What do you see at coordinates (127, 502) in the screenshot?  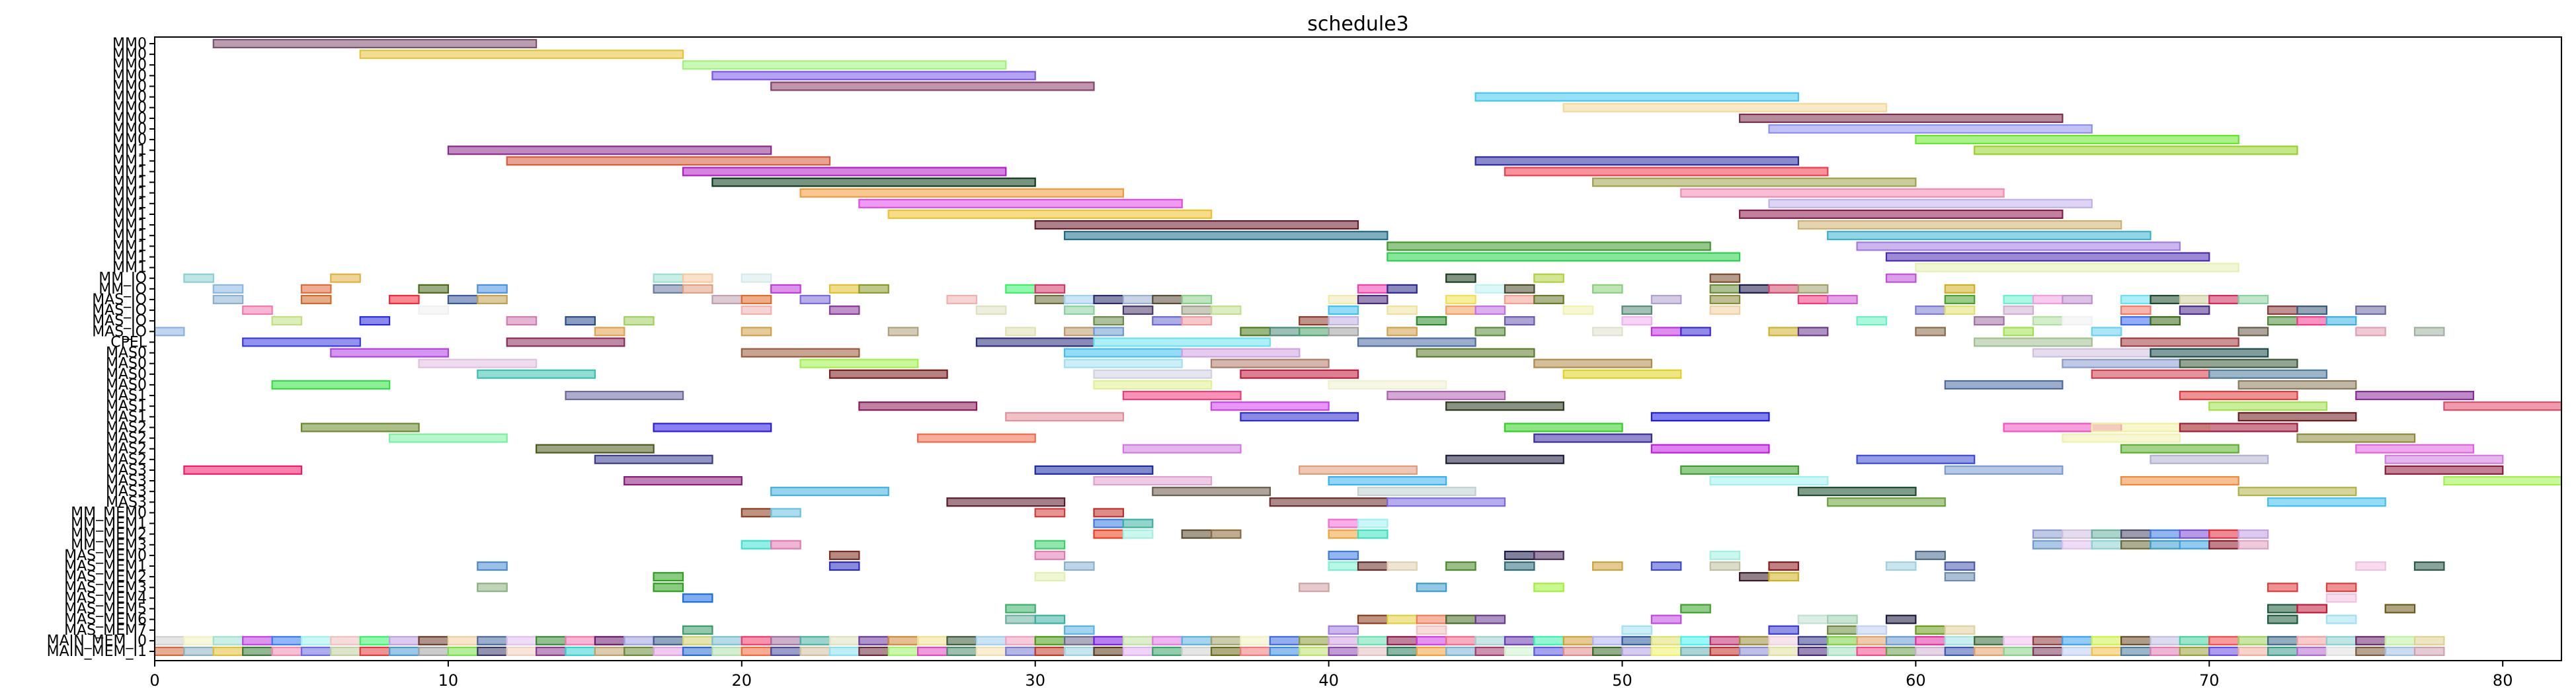 I see `y-tick-label: MAS3` at bounding box center [127, 502].